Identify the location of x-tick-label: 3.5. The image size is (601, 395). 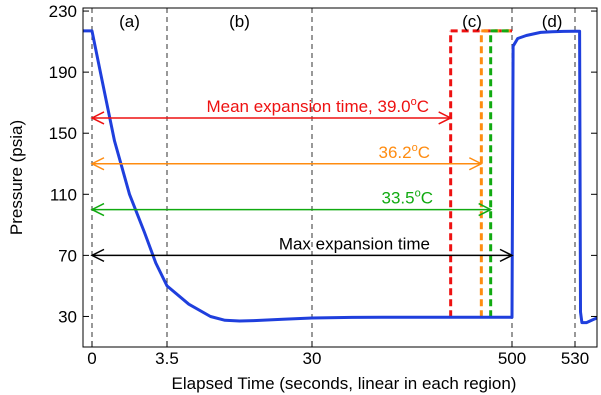
(167, 358).